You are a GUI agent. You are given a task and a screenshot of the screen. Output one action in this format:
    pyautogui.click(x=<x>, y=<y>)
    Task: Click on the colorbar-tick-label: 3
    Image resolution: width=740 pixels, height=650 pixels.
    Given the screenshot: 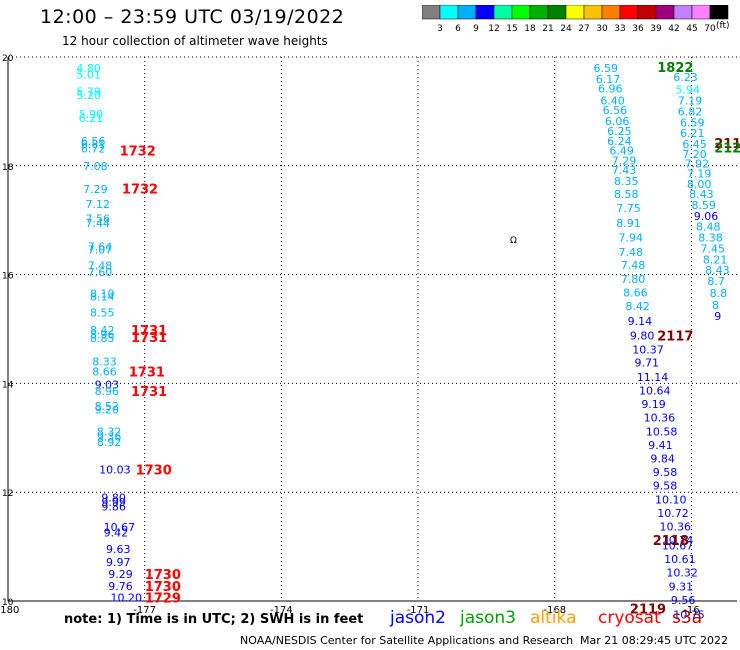 What is the action you would take?
    pyautogui.click(x=440, y=29)
    